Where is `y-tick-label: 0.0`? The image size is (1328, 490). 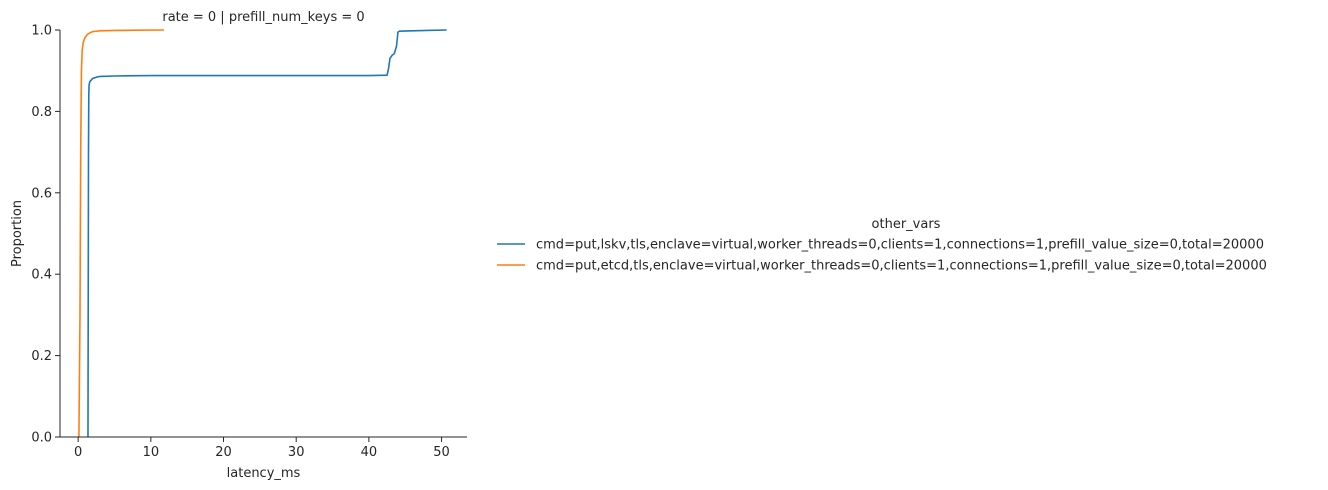 y-tick-label: 0.0 is located at coordinates (41, 438).